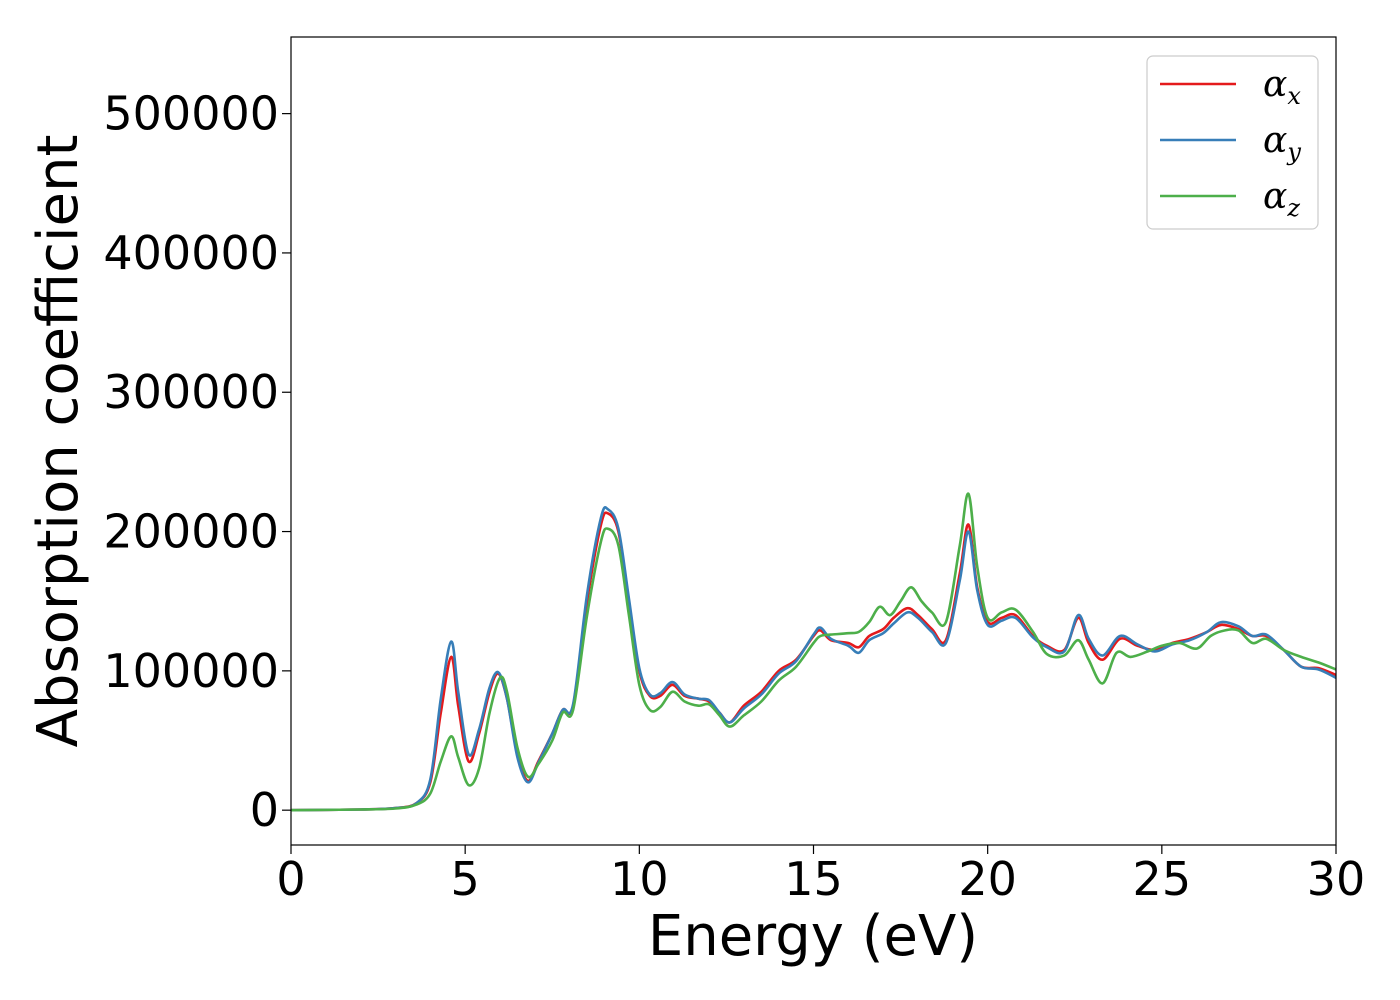  I want to click on legend-label-z: αz, so click(1281, 199).